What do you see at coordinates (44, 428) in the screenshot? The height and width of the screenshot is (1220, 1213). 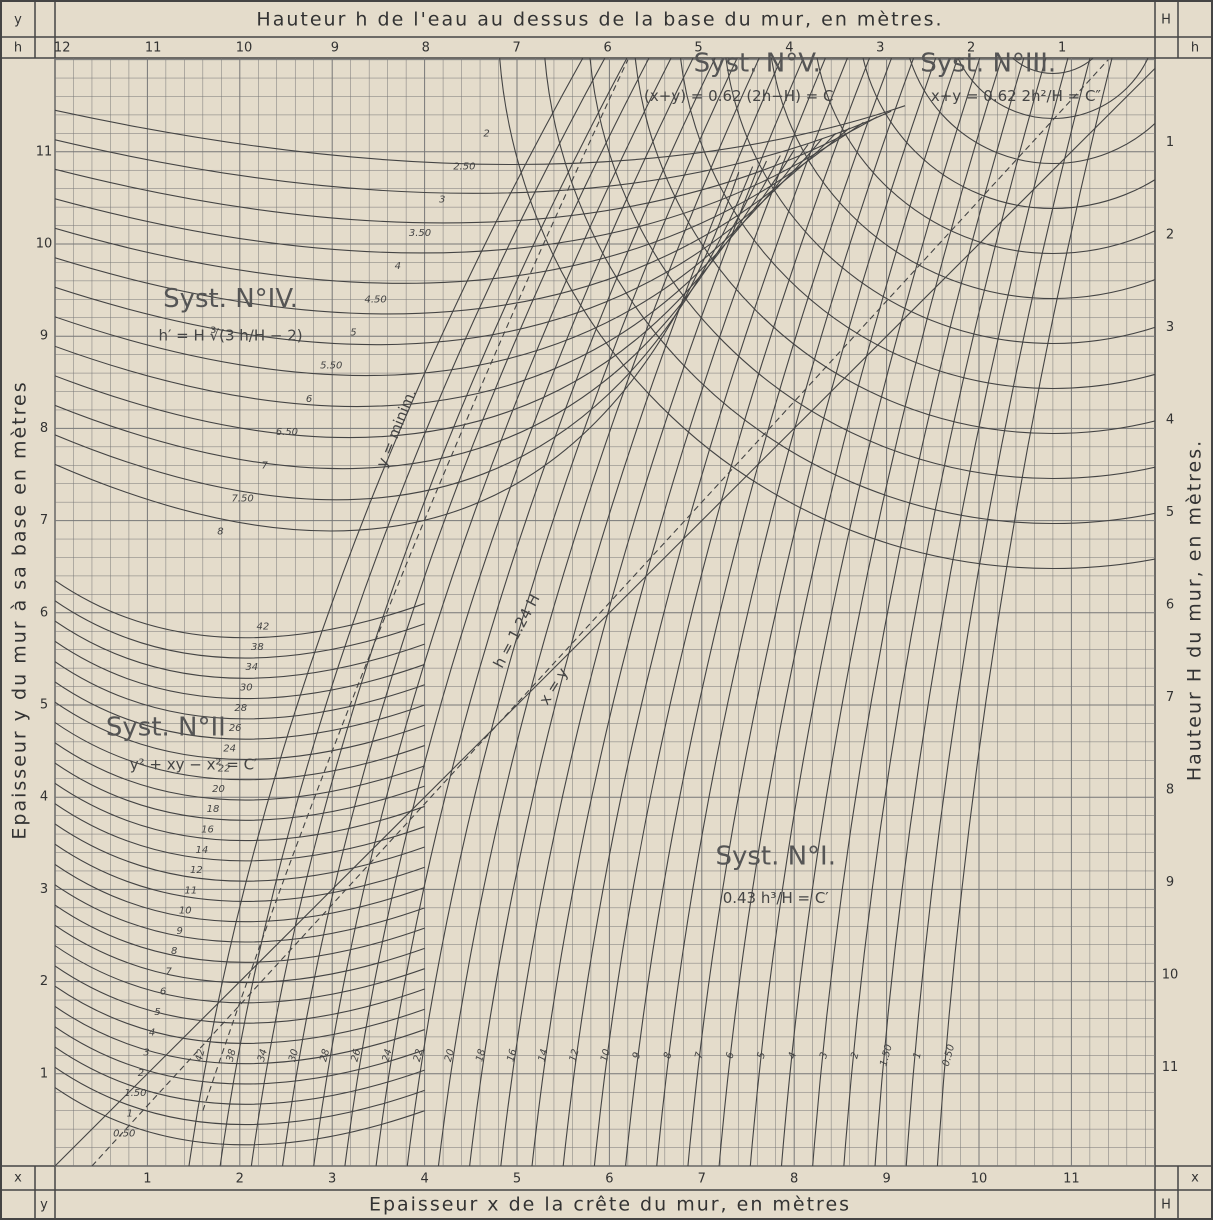 I see `left-tick-label: 8` at bounding box center [44, 428].